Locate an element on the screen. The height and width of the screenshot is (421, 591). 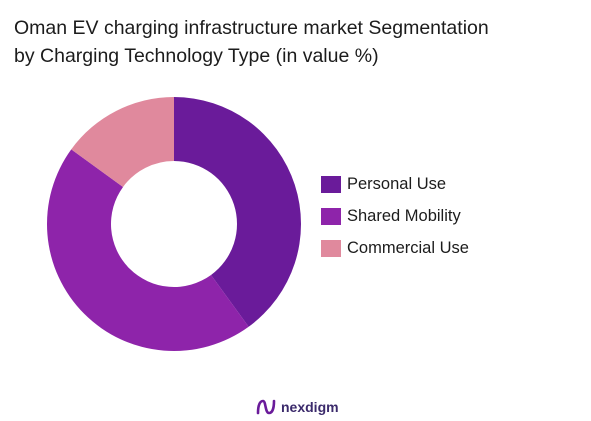
chart-title-line-2: by Charging Technology Type (in value %) is located at coordinates (196, 56).